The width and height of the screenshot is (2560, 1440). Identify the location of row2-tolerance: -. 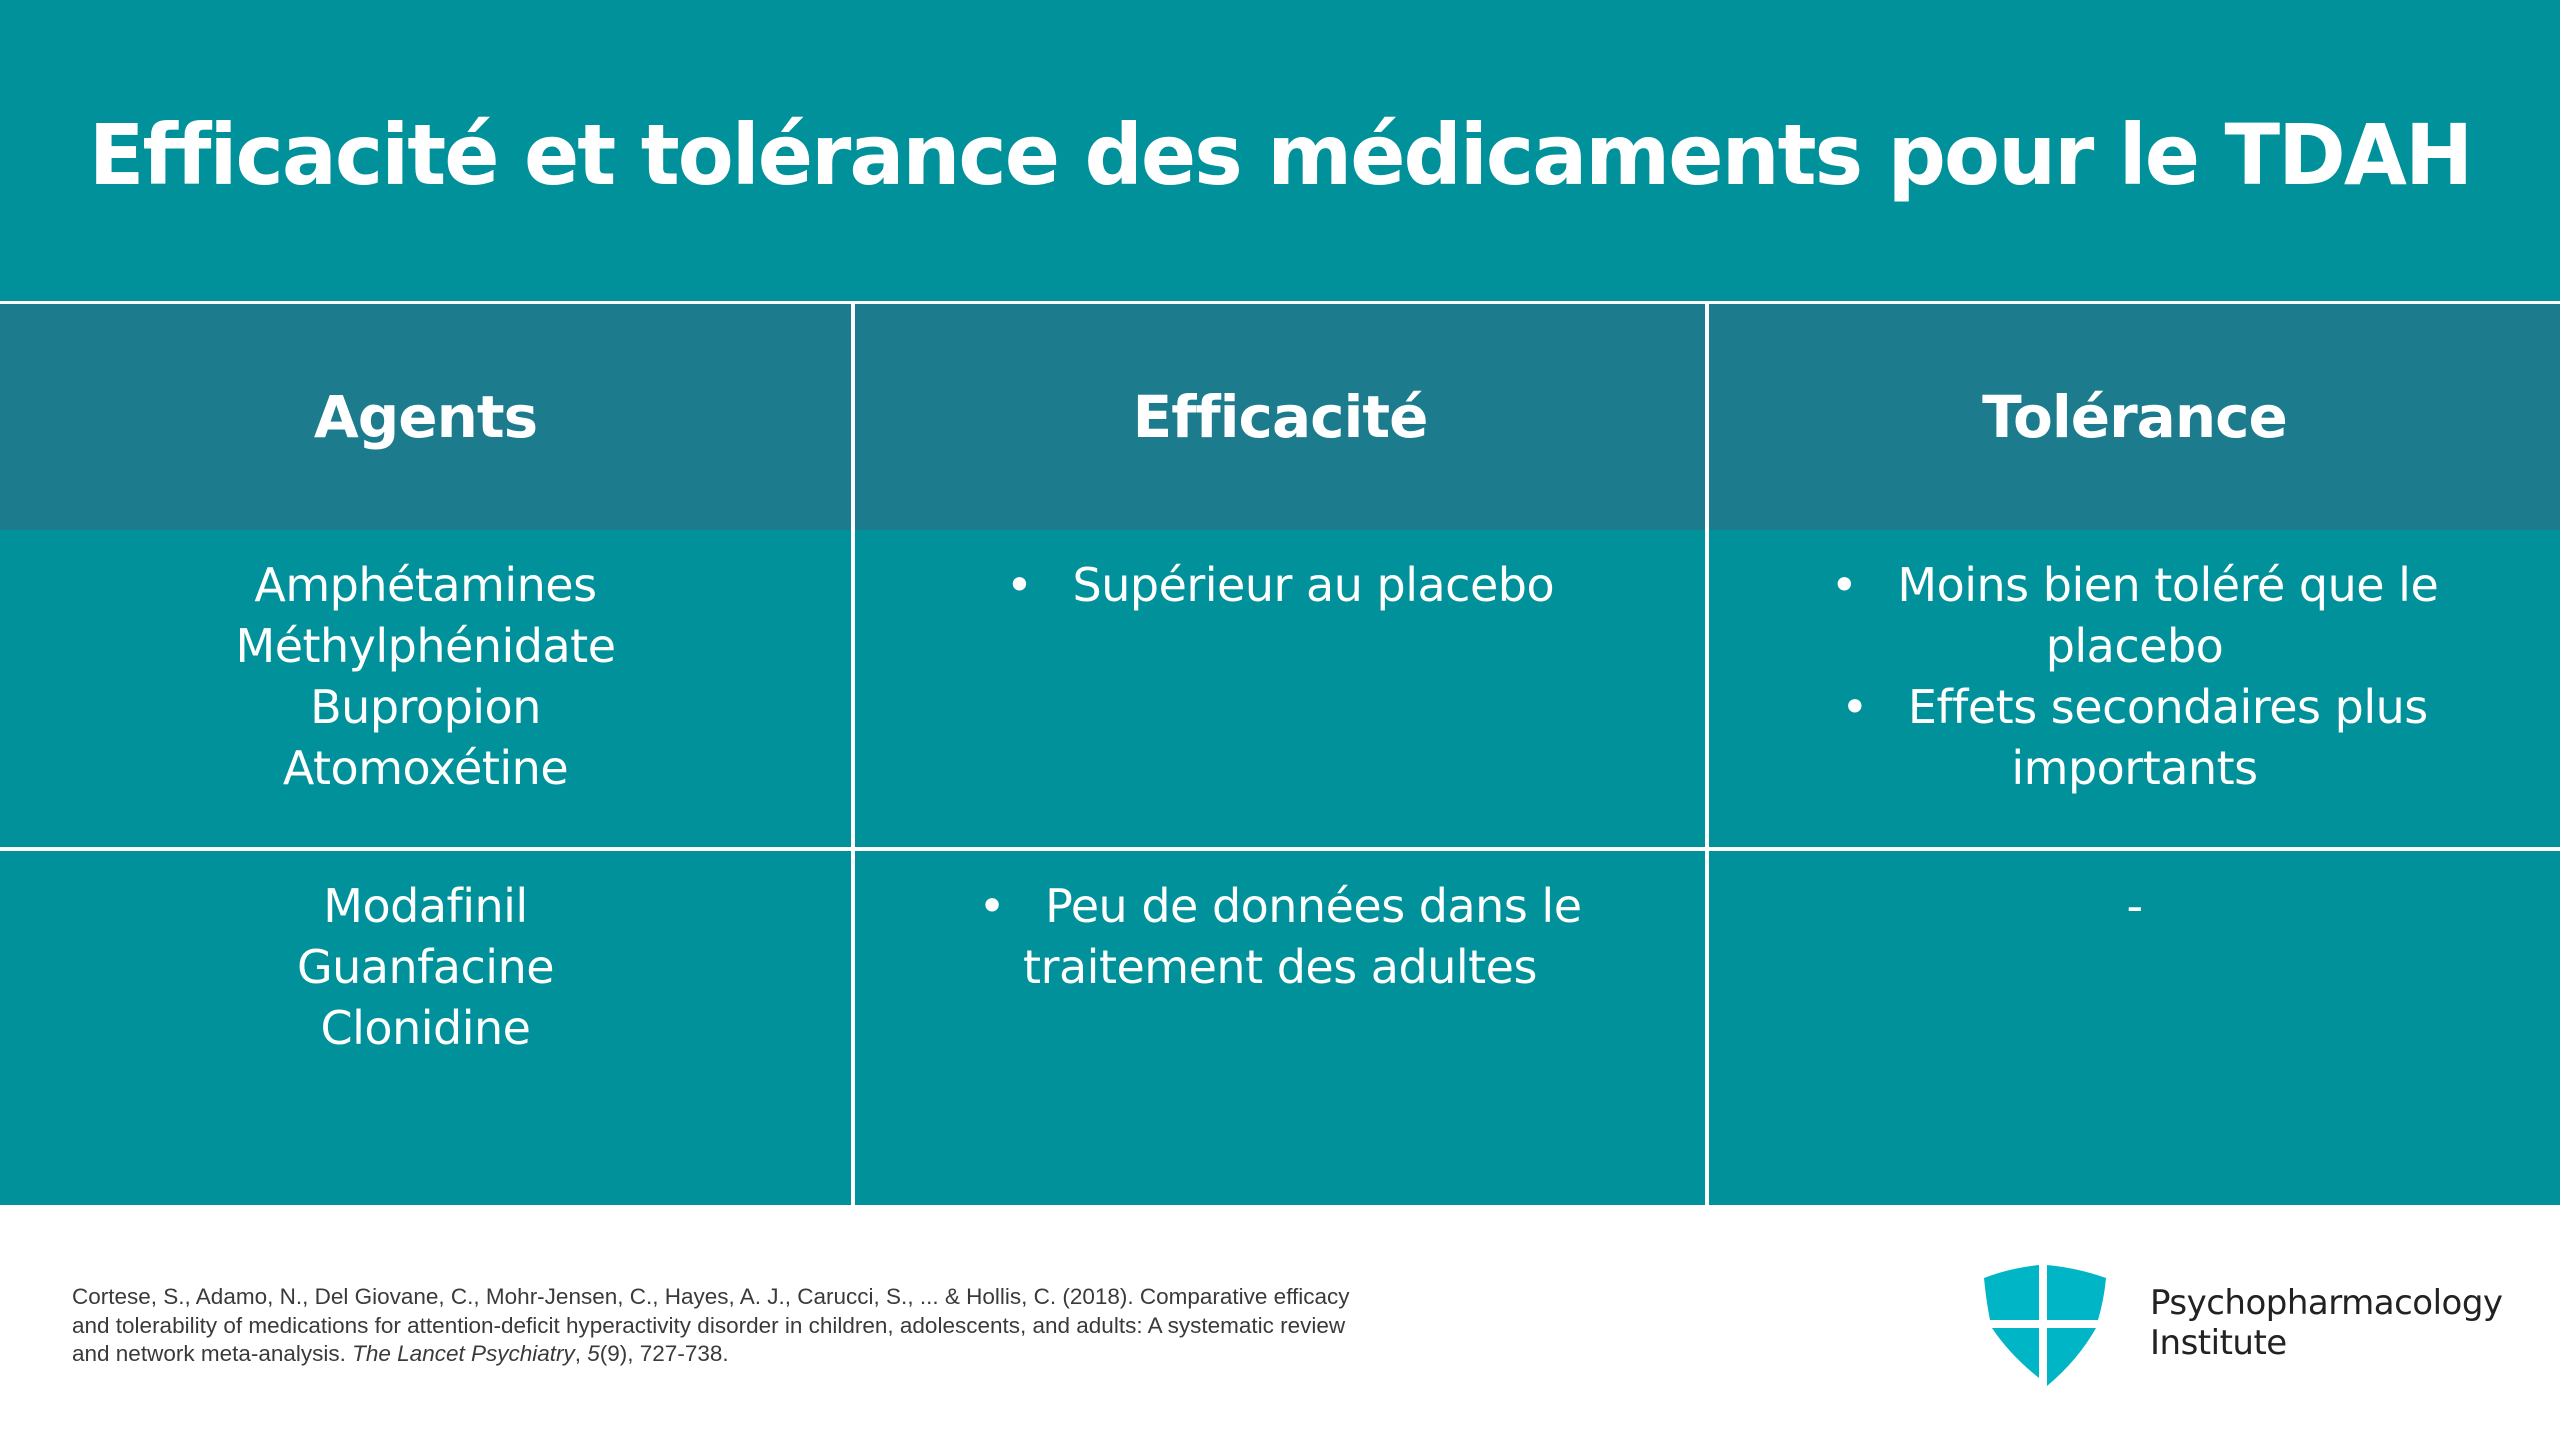
(2134, 1028).